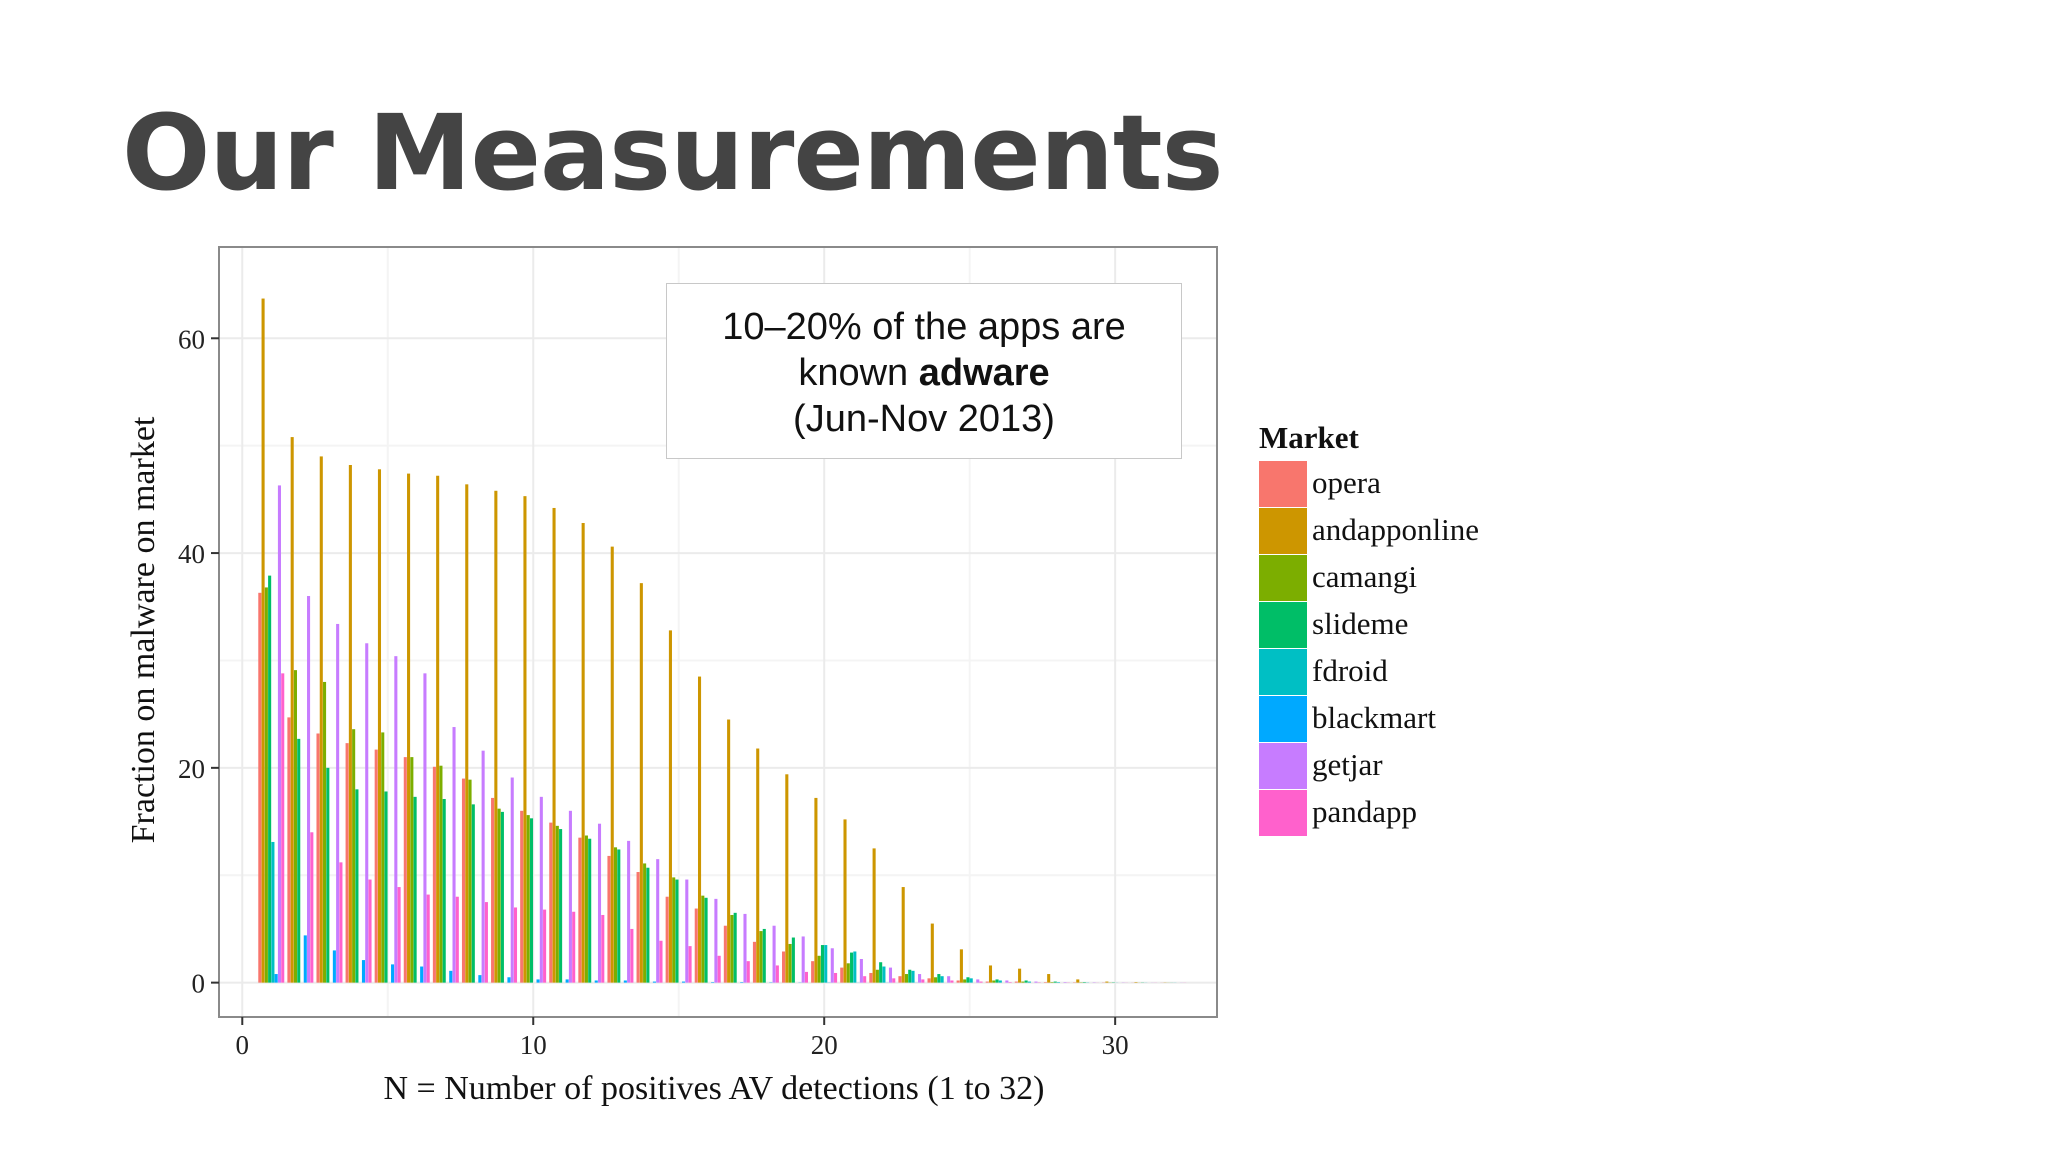 The height and width of the screenshot is (1152, 2048). I want to click on y-tick-label: 0, so click(199, 984).